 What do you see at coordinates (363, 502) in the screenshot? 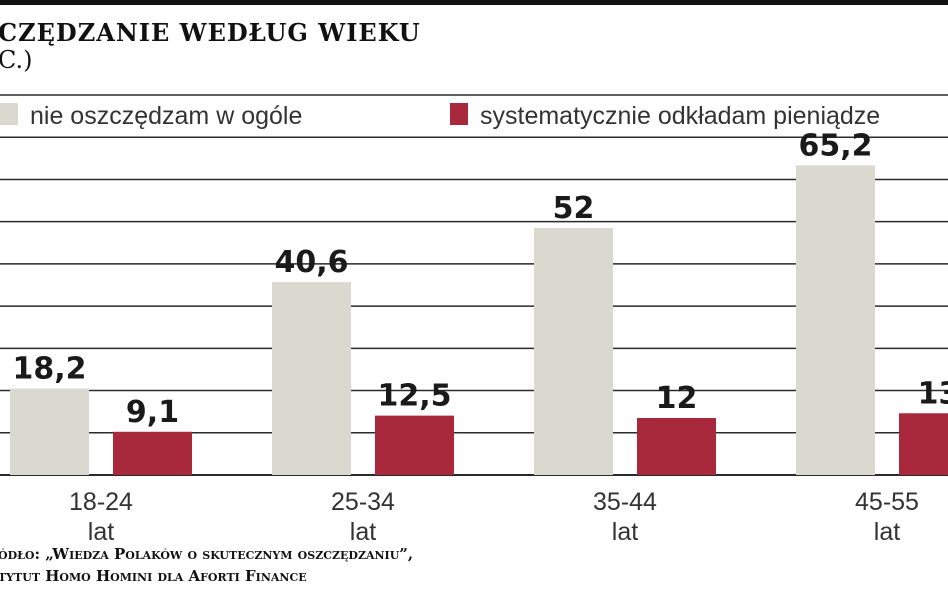
I see `category-label: 25-34` at bounding box center [363, 502].